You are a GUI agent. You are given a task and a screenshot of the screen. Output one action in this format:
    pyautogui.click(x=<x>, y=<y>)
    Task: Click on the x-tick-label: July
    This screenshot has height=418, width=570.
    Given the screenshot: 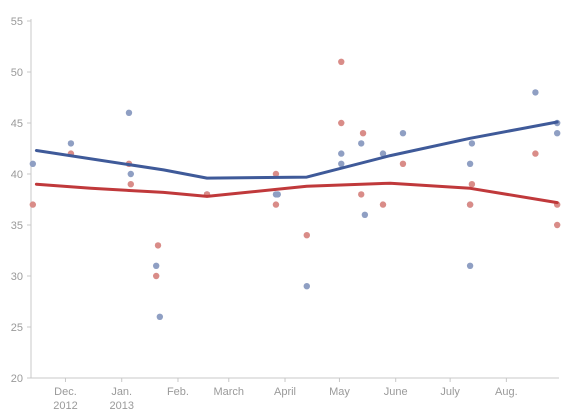 What is the action you would take?
    pyautogui.click(x=450, y=392)
    